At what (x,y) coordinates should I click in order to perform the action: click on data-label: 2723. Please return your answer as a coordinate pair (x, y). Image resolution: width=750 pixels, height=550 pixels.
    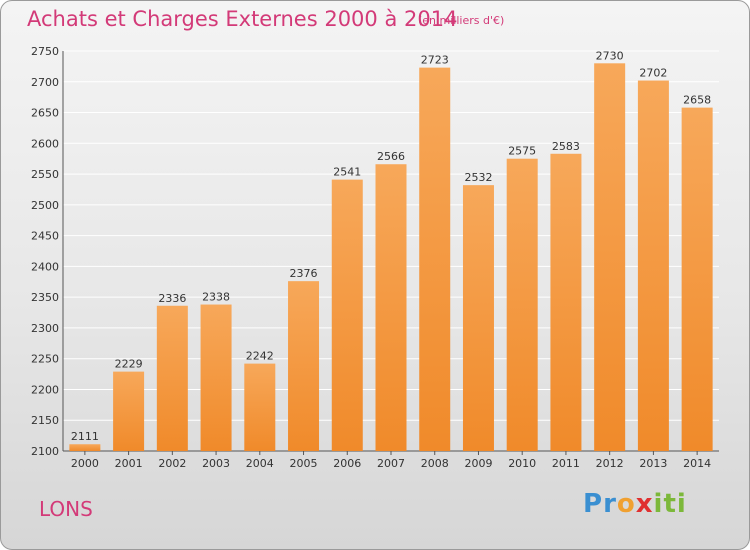
    Looking at the image, I should click on (435, 60).